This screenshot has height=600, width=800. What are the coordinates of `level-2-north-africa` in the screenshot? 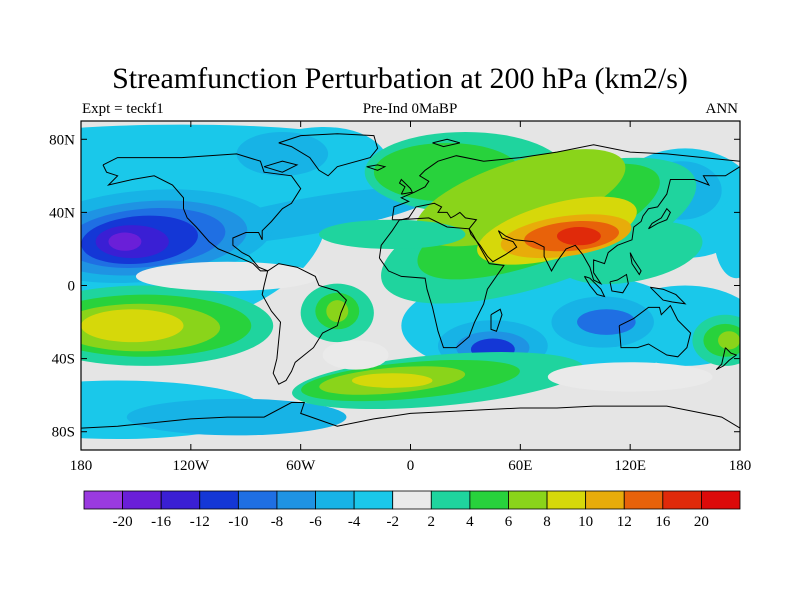 It's located at (392, 234).